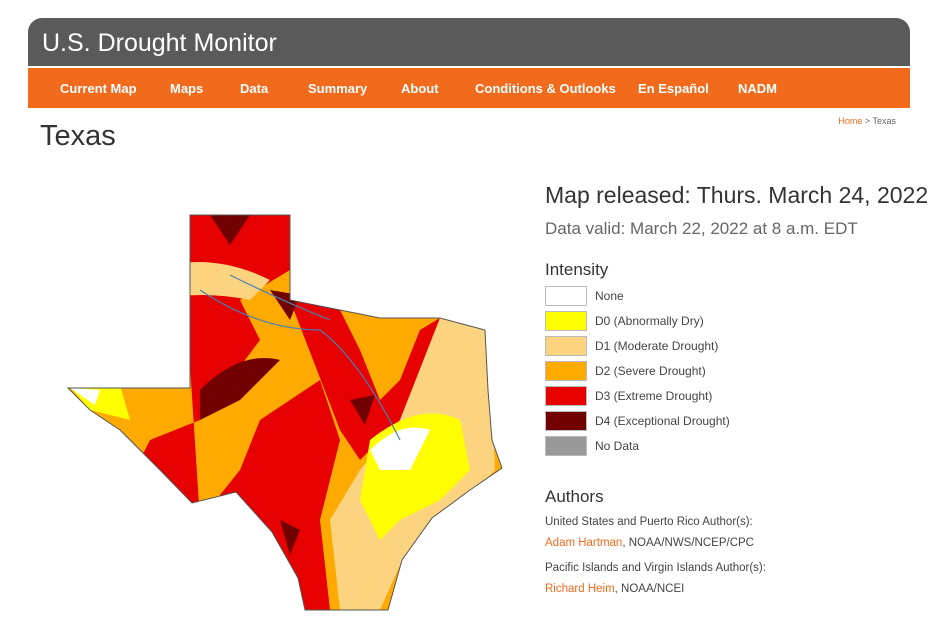 Image resolution: width=948 pixels, height=624 pixels. What do you see at coordinates (649, 321) in the screenshot?
I see `legend-label: D0 (Abnormally Dry)` at bounding box center [649, 321].